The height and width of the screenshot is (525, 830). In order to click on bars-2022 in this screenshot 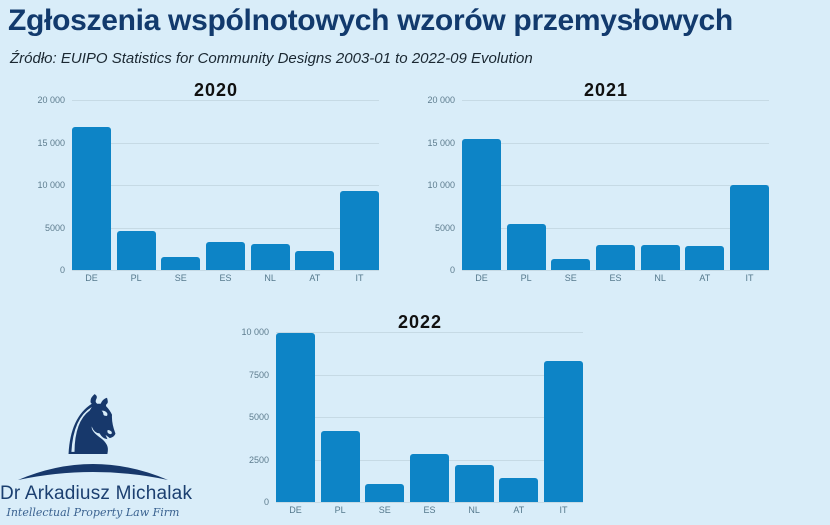, I will do `click(429, 417)`.